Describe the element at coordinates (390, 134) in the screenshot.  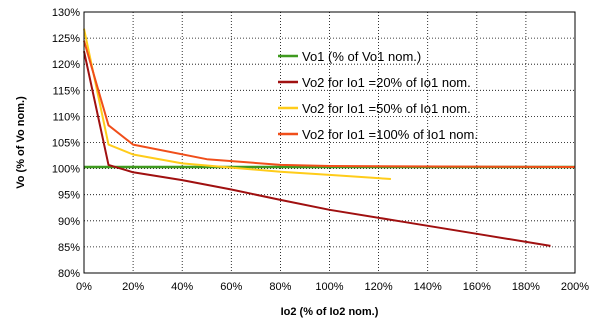
I see `legend-label: Vo2 for Io1 =100% of Io1 nom.` at that location.